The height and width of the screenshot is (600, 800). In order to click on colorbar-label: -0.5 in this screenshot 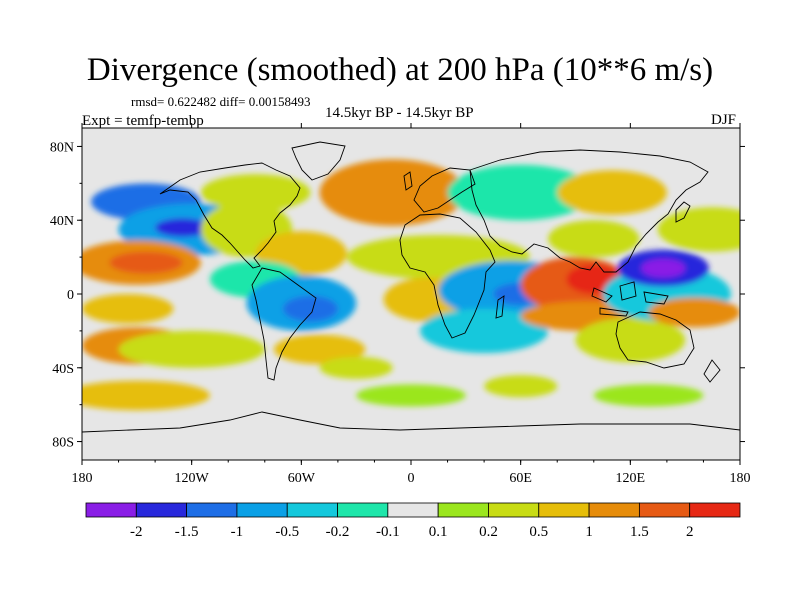, I will do `click(287, 532)`.